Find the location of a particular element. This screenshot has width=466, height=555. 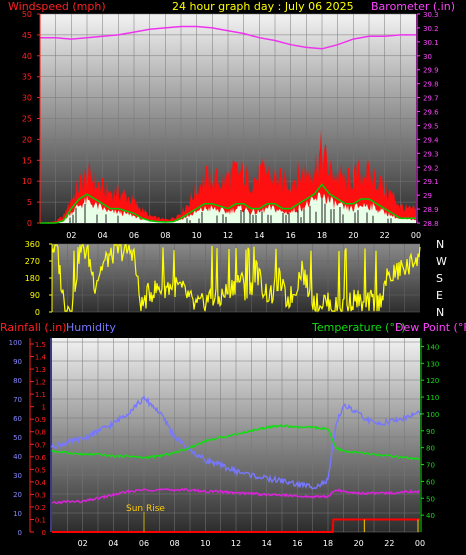

rain-tick-label: 0.5 is located at coordinates (40, 470).